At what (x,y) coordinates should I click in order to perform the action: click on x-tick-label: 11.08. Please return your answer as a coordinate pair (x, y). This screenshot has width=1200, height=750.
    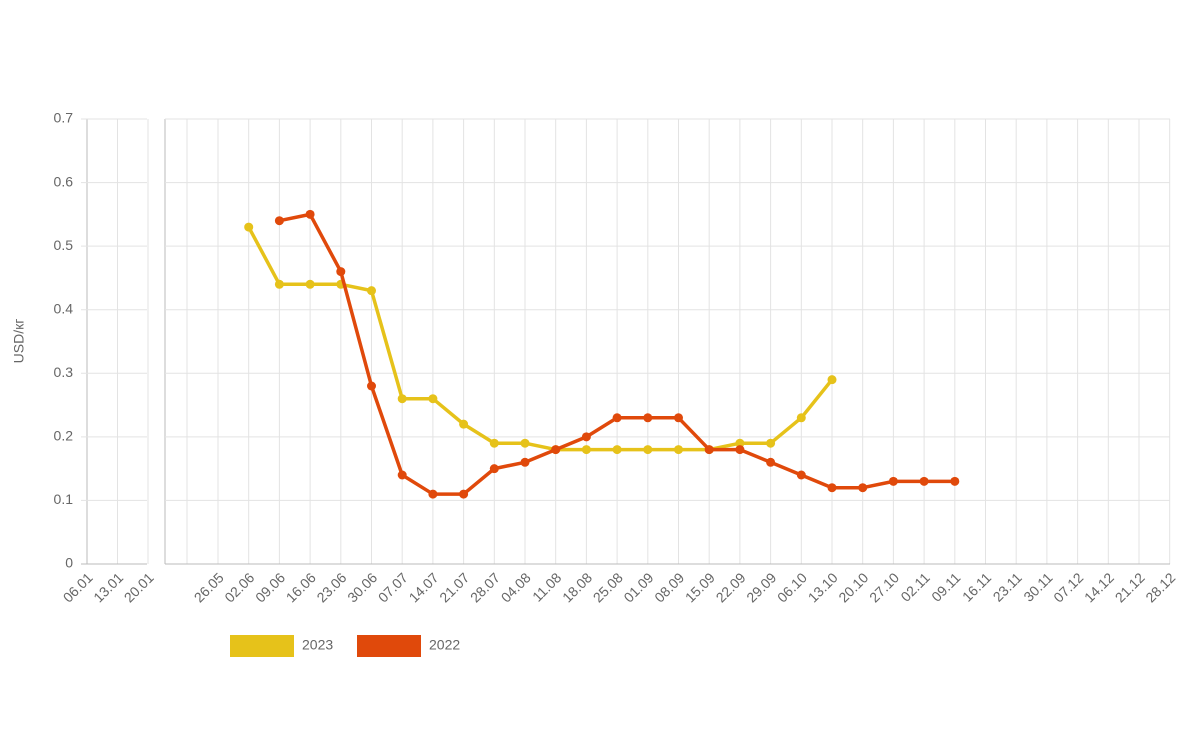
    Looking at the image, I should click on (547, 587).